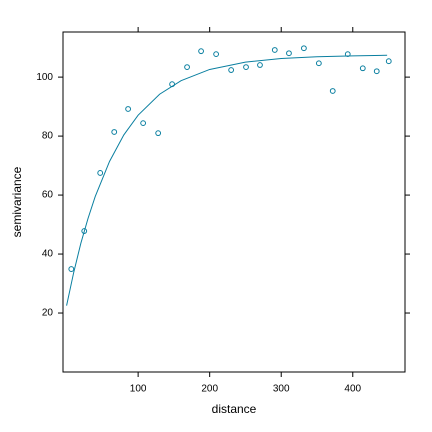  Describe the element at coordinates (281, 389) in the screenshot. I see `x-tick-label: 300` at that location.